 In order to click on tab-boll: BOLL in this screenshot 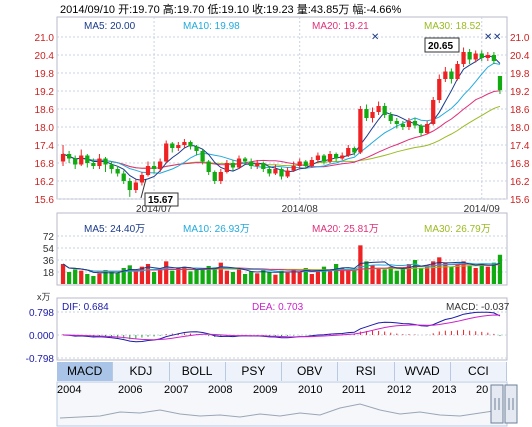, I will do `click(197, 371)`.